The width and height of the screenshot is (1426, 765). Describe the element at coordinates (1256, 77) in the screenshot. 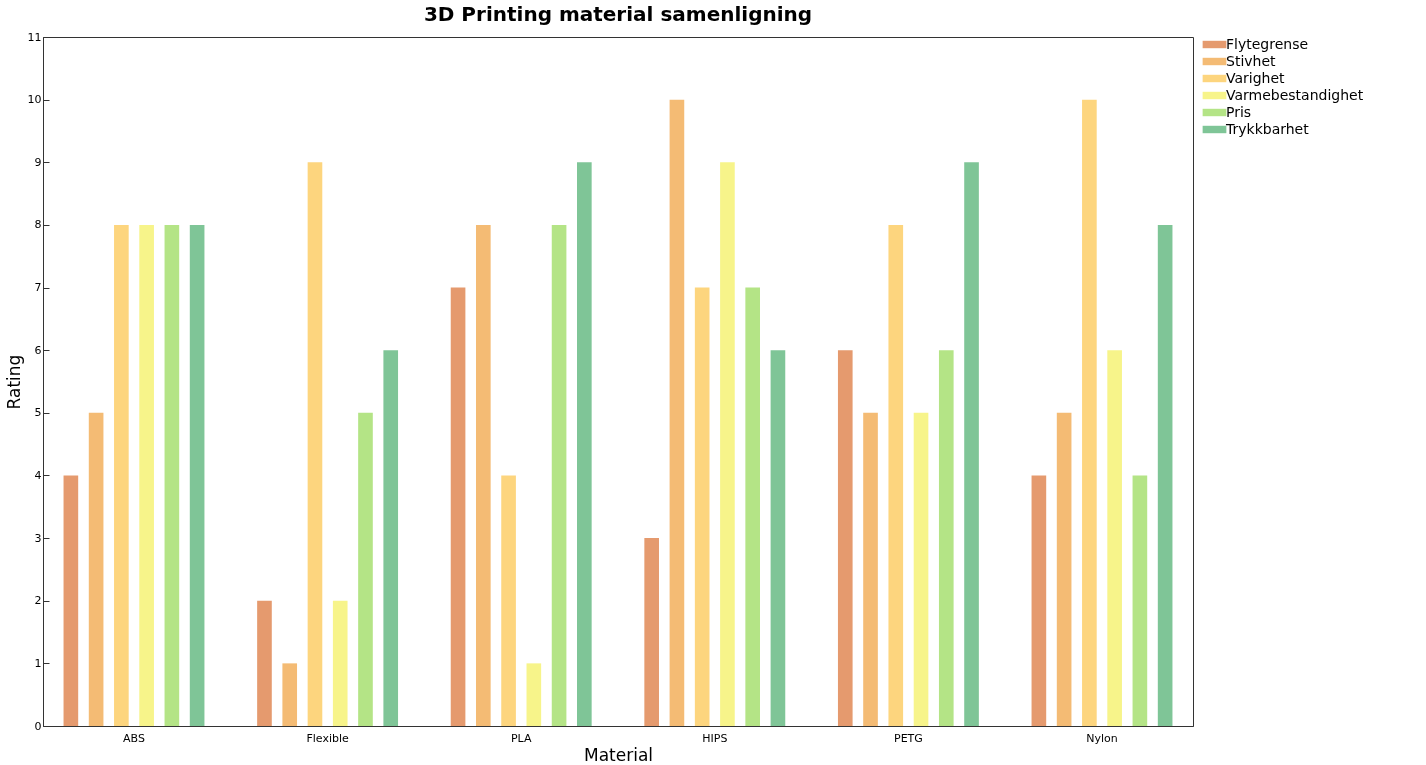

I see `legend-label: Varighet` at that location.